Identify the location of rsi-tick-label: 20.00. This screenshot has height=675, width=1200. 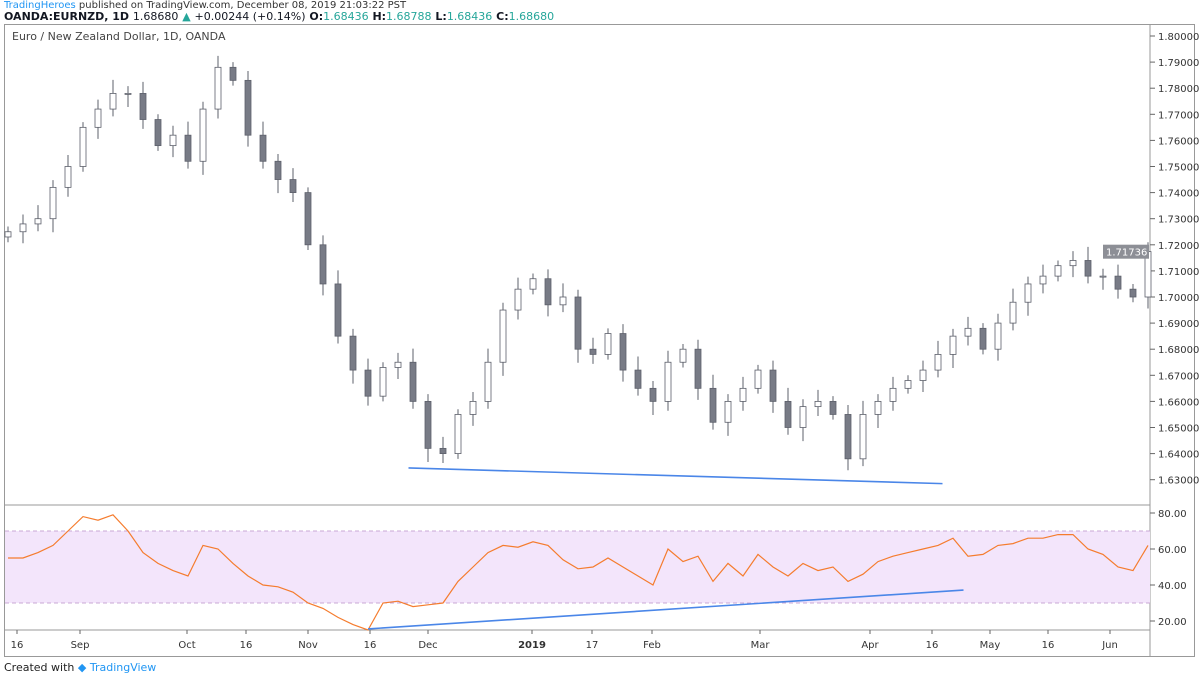
(1172, 622).